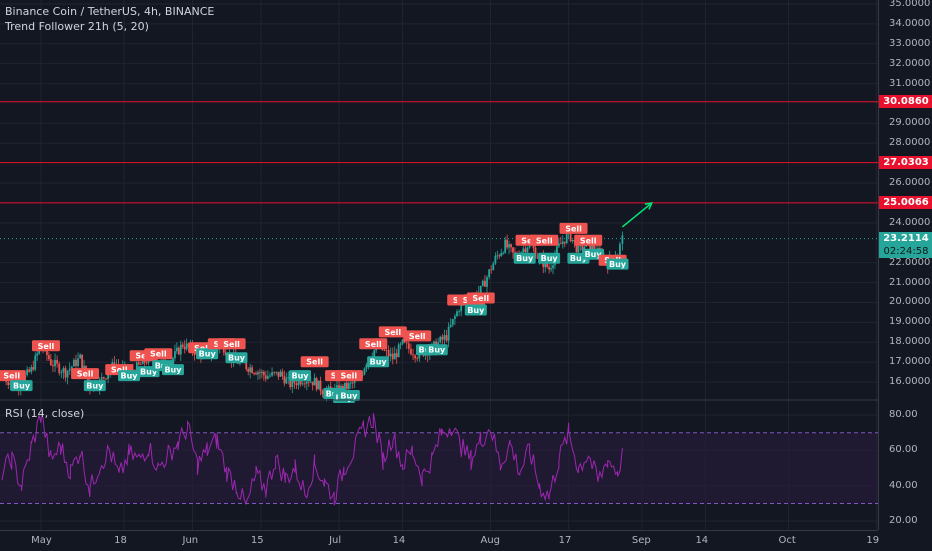 The height and width of the screenshot is (551, 932). I want to click on price-tick-label: 20.0000, so click(910, 302).